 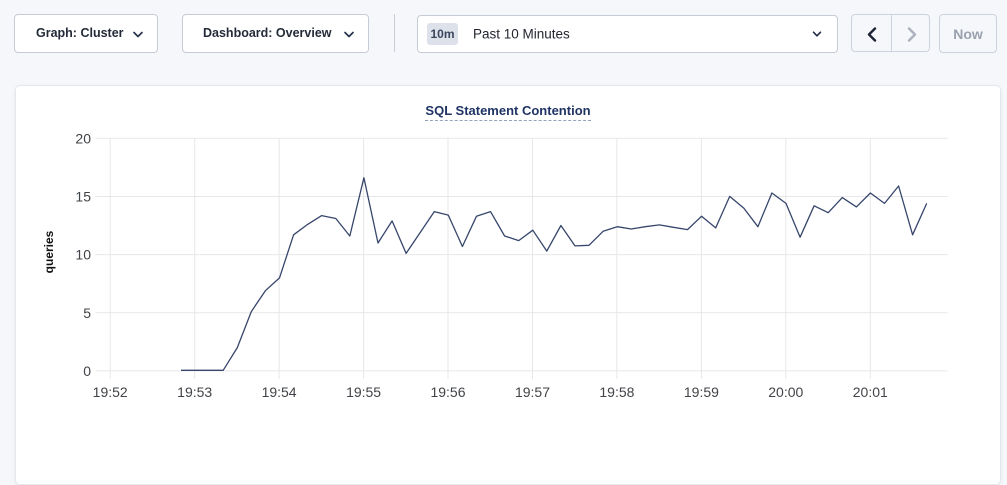 I want to click on svg-text: 15, so click(x=83, y=196).